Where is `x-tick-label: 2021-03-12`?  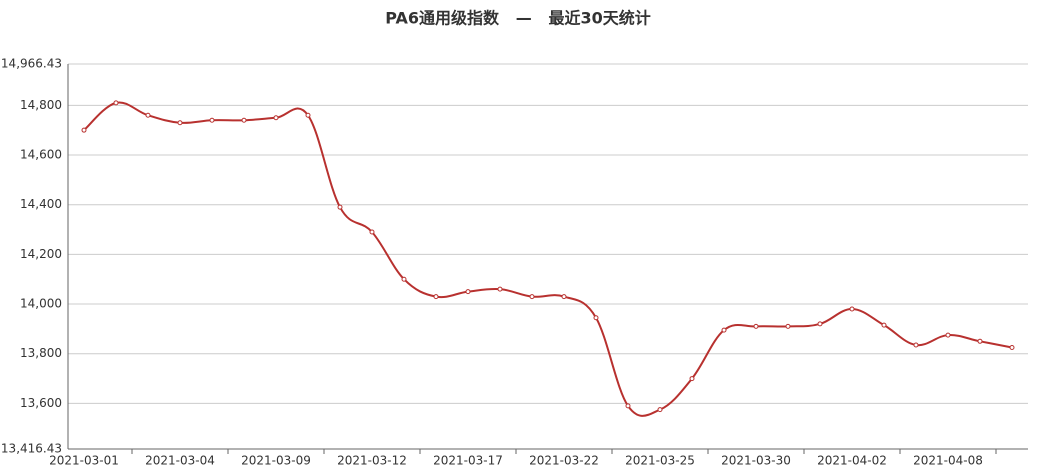
x-tick-label: 2021-03-12 is located at coordinates (372, 461).